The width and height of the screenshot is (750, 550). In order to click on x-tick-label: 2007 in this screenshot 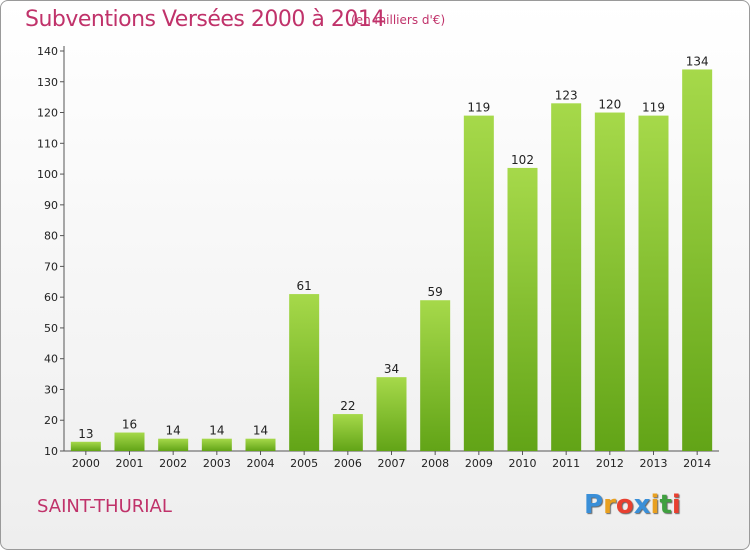, I will do `click(392, 463)`.